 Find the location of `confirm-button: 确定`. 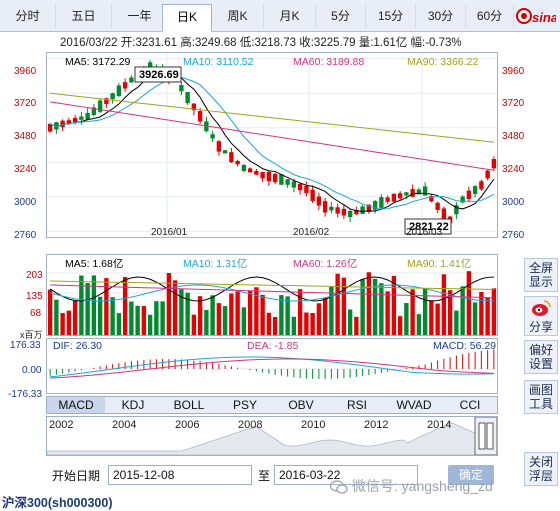

confirm-button: 确定 is located at coordinates (471, 475).